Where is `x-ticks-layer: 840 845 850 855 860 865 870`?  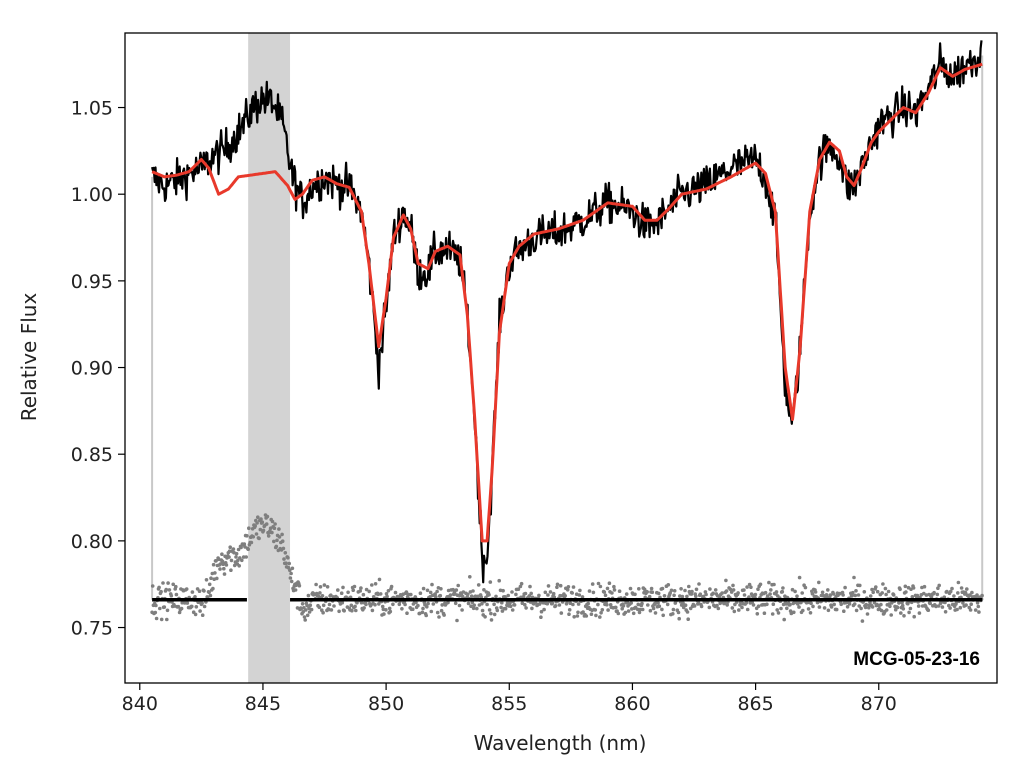 x-ticks-layer: 840 845 850 855 860 865 870 is located at coordinates (509, 699).